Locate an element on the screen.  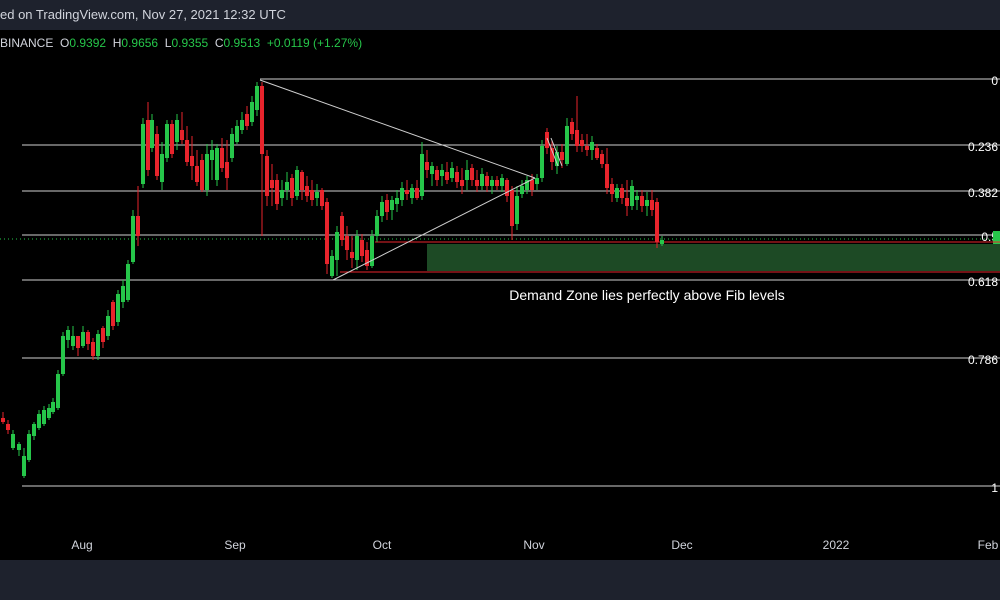
low-label: L is located at coordinates (168, 43).